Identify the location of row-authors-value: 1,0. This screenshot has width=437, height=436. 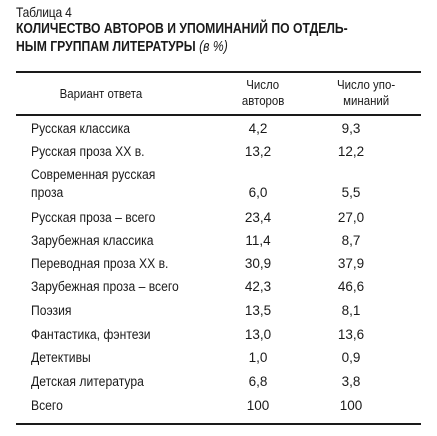
(258, 357).